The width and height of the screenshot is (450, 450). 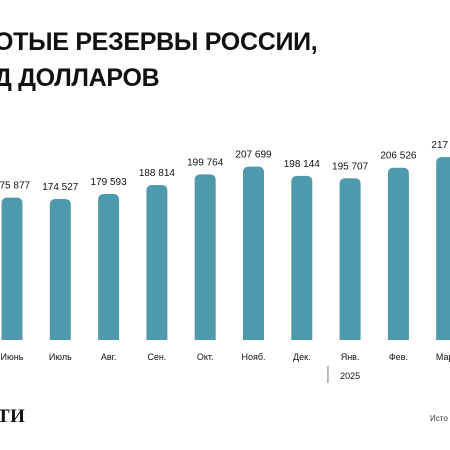 I want to click on value-label-9: 206 526, so click(x=398, y=156).